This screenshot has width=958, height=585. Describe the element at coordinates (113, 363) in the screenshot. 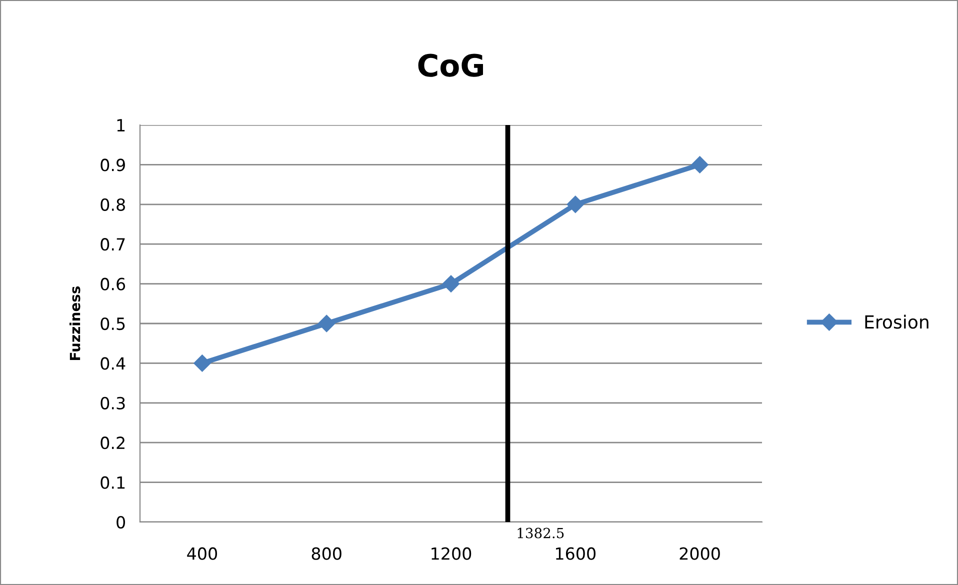

I see `y-tick-label: 0.4` at that location.